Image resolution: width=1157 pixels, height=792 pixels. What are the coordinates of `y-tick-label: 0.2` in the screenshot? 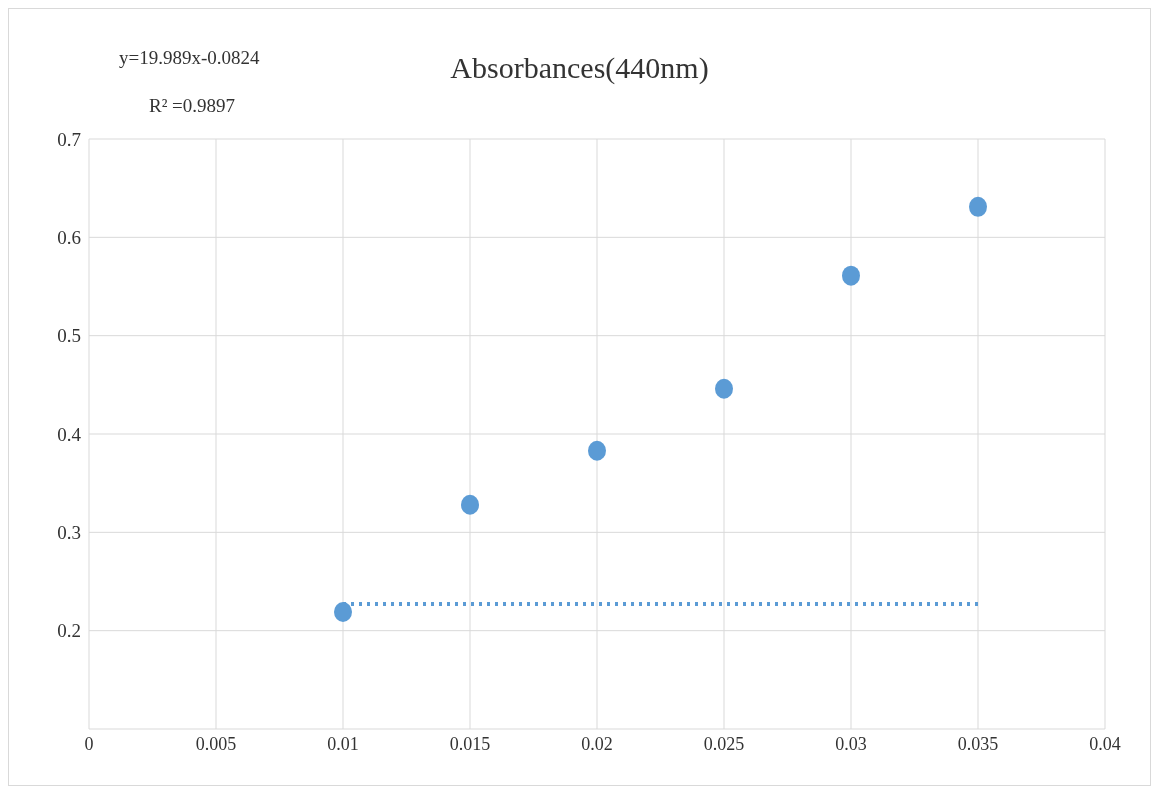 It's located at (69, 631).